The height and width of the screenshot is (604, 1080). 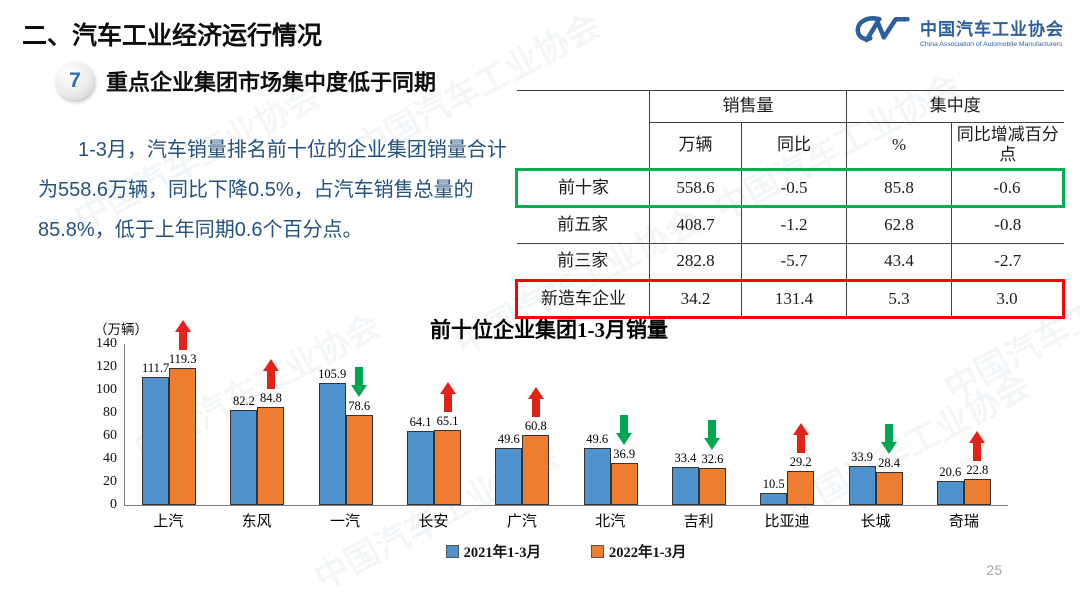 I want to click on bar-column: 105.9, so click(x=332, y=436).